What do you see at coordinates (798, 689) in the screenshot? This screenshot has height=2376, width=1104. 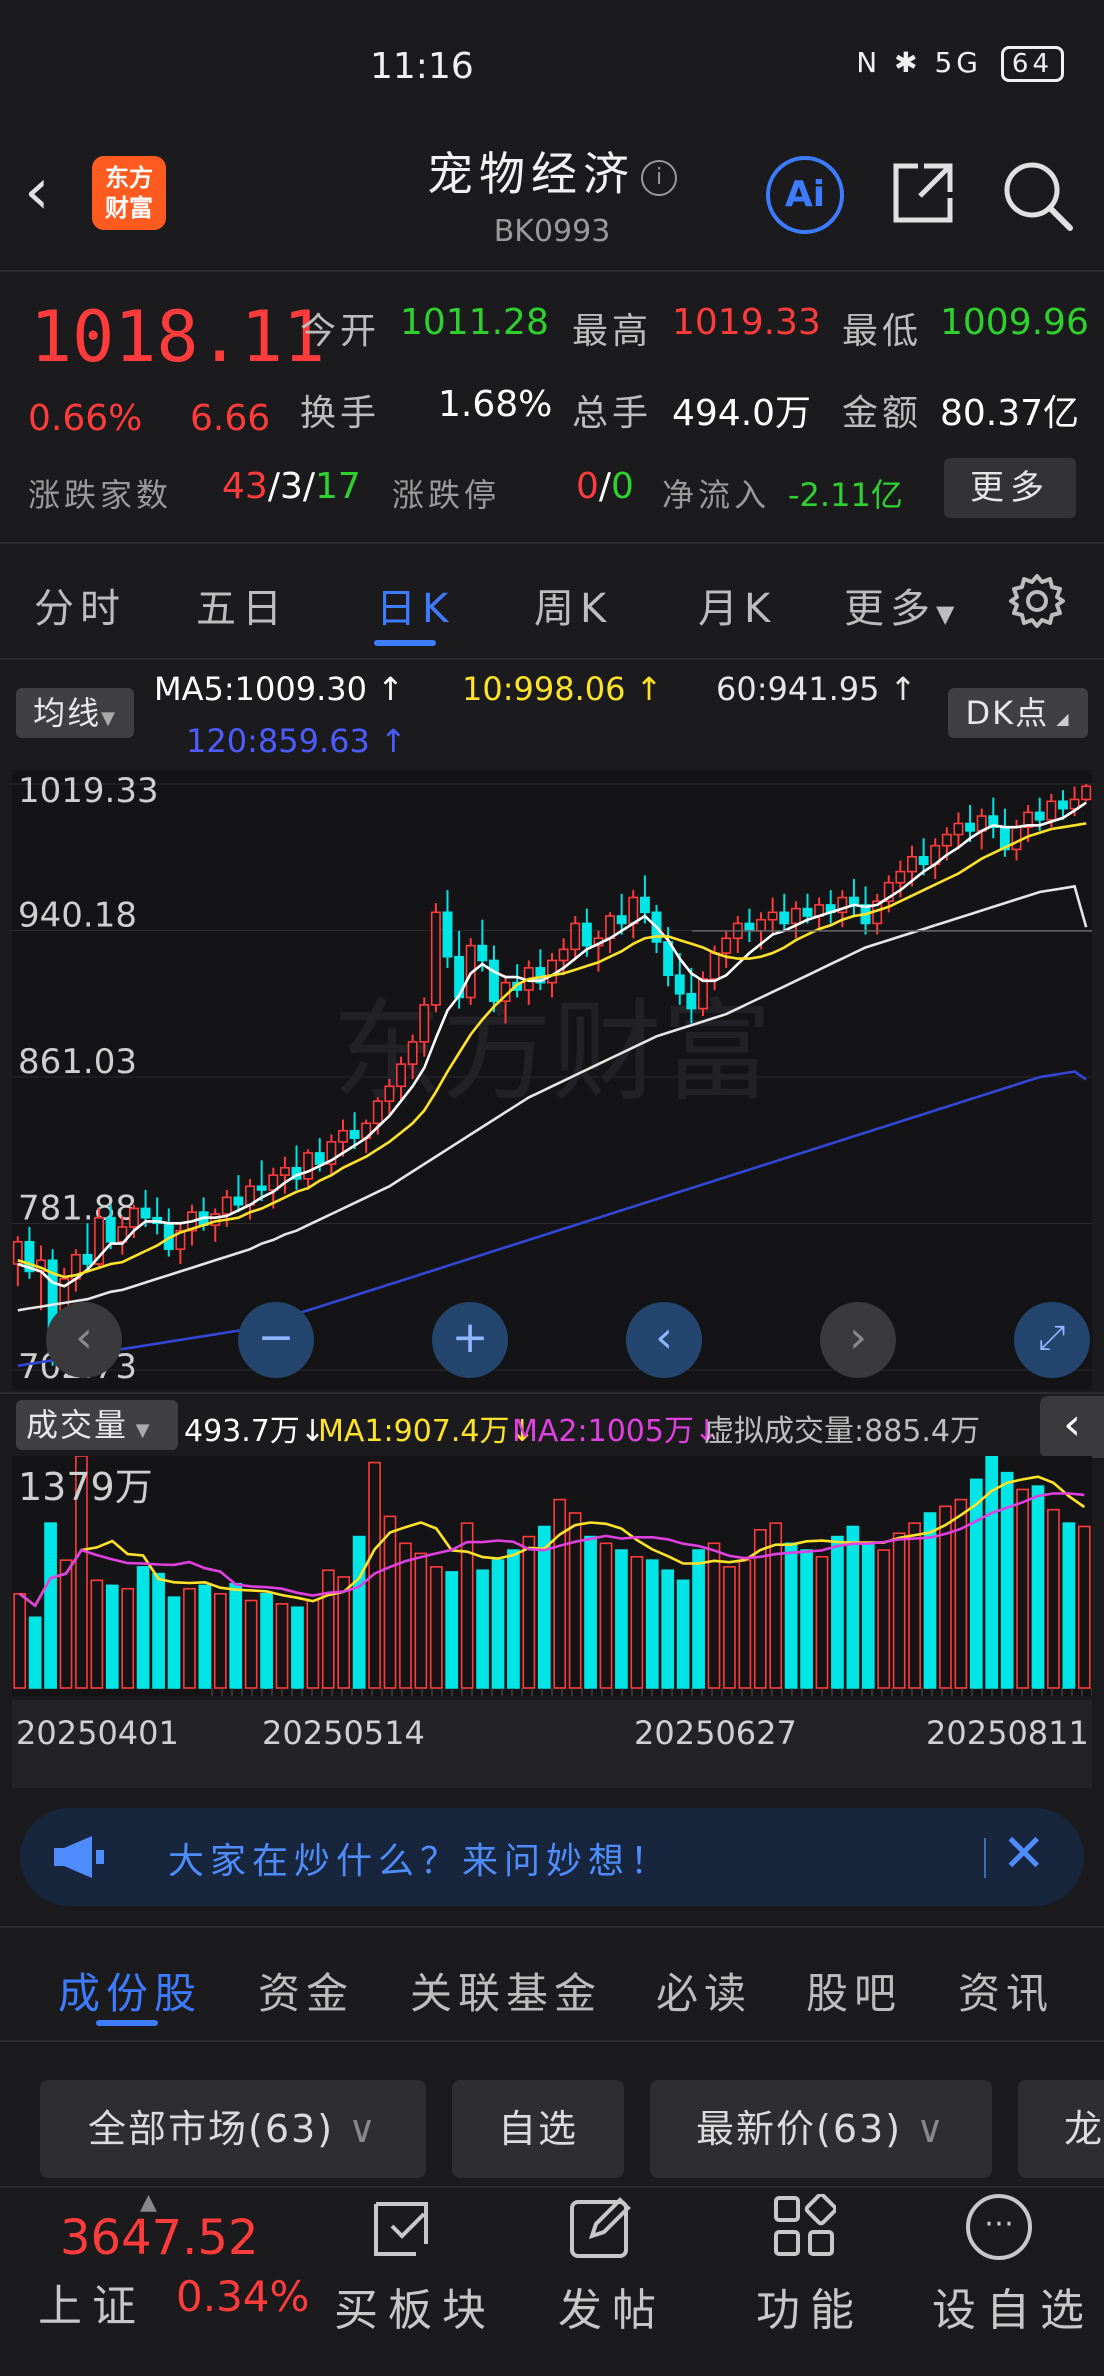 I see `ma60-value: 60:941.95` at bounding box center [798, 689].